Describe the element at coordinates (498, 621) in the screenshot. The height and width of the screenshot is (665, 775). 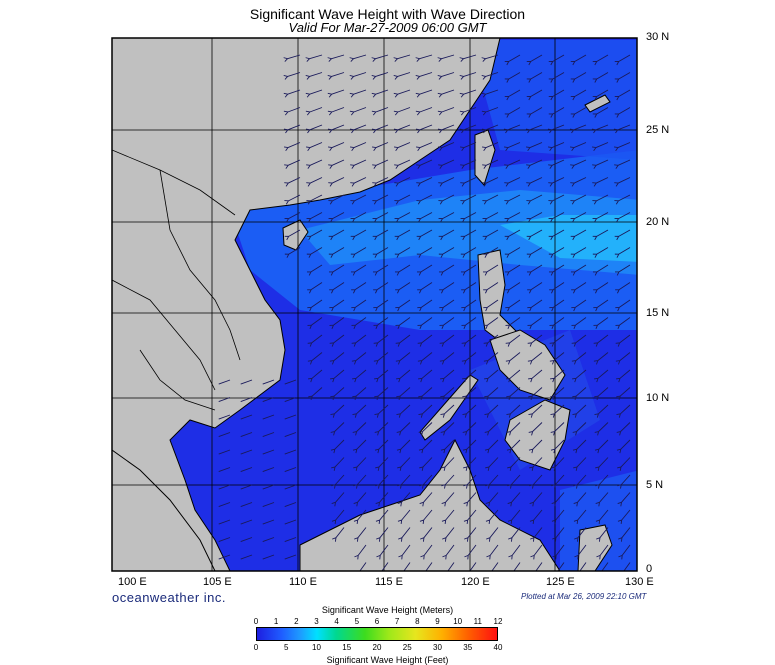
I see `colorbar-tick-meters: 12` at that location.